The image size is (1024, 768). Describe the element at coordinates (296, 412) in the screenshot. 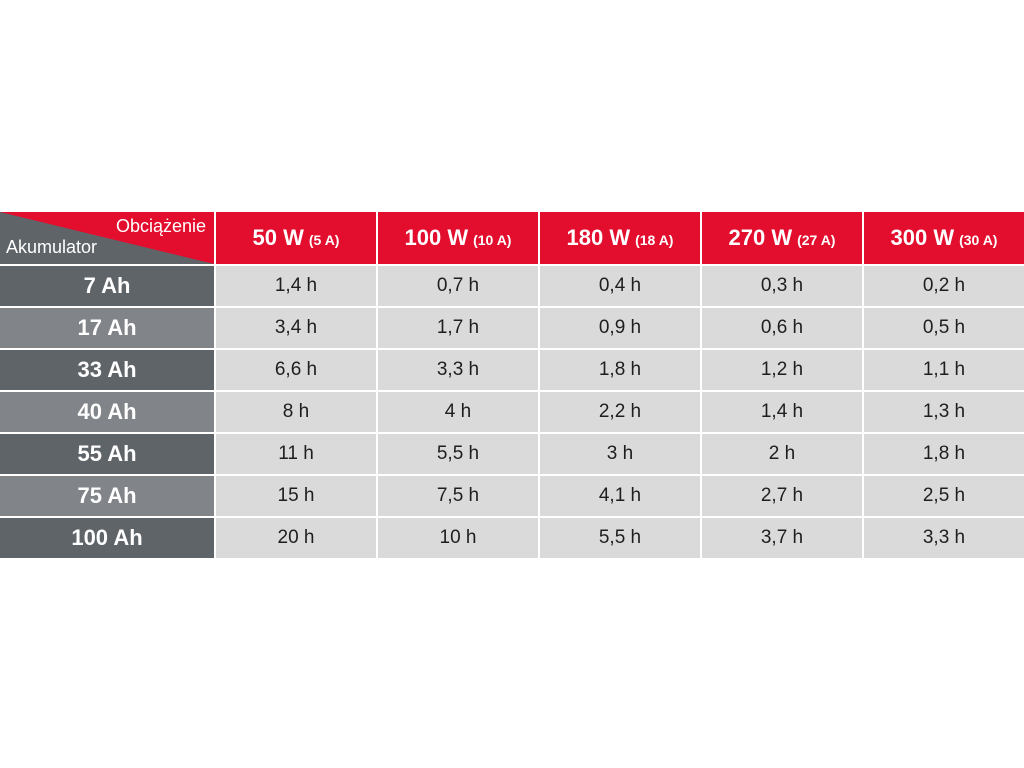

I see `runtime-cell: 8 h` at that location.